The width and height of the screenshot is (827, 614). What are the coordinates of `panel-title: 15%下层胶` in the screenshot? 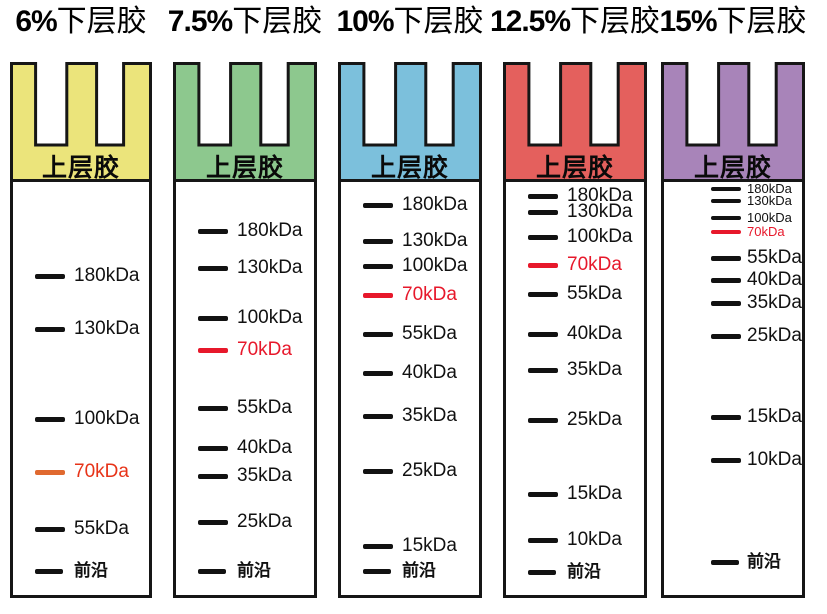 It's located at (732, 22).